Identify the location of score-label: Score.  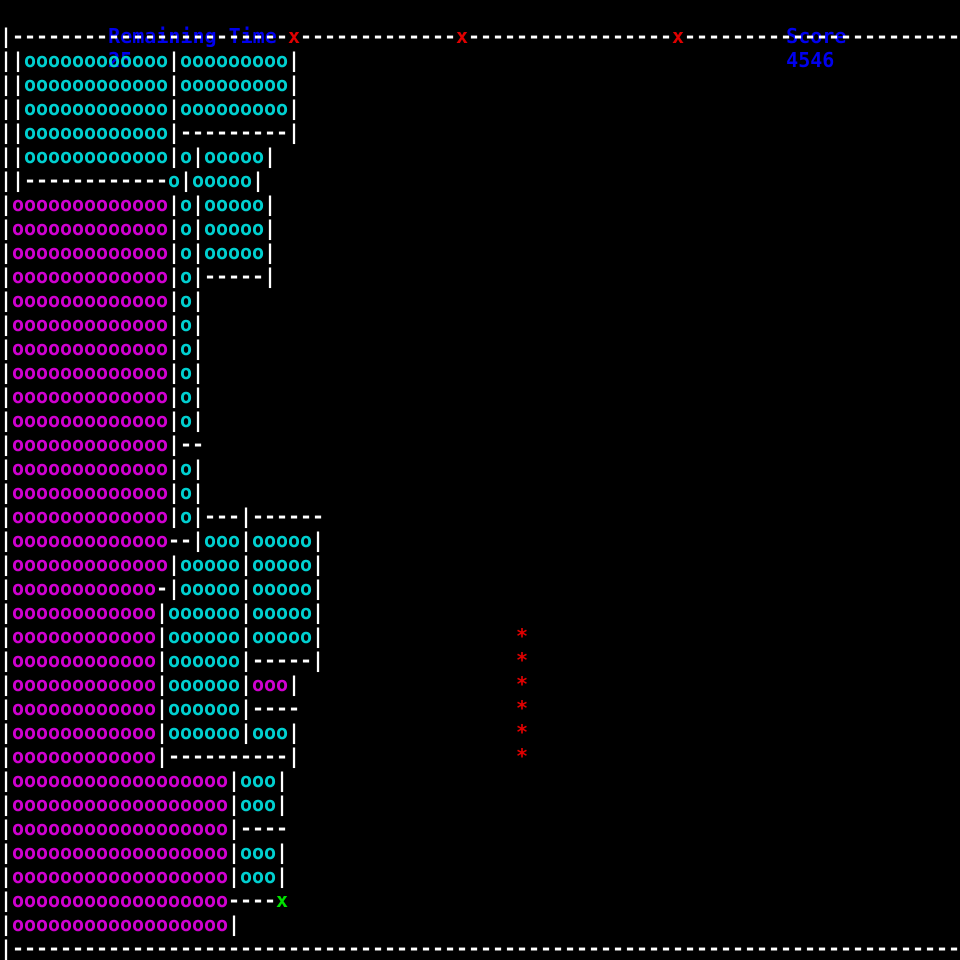
(816, 36).